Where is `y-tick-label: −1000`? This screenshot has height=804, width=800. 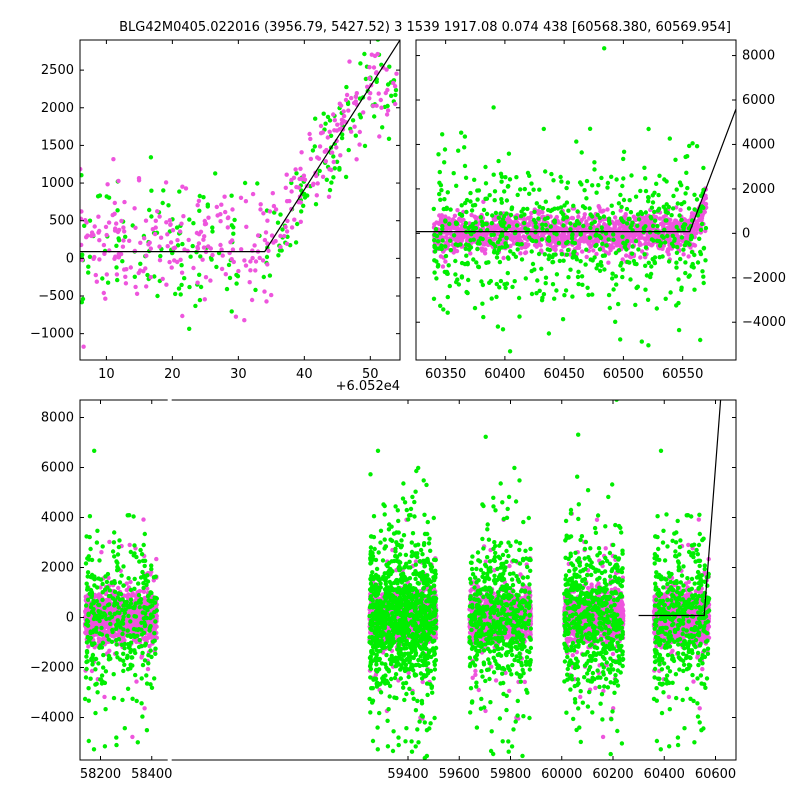 y-tick-label: −1000 is located at coordinates (52, 334).